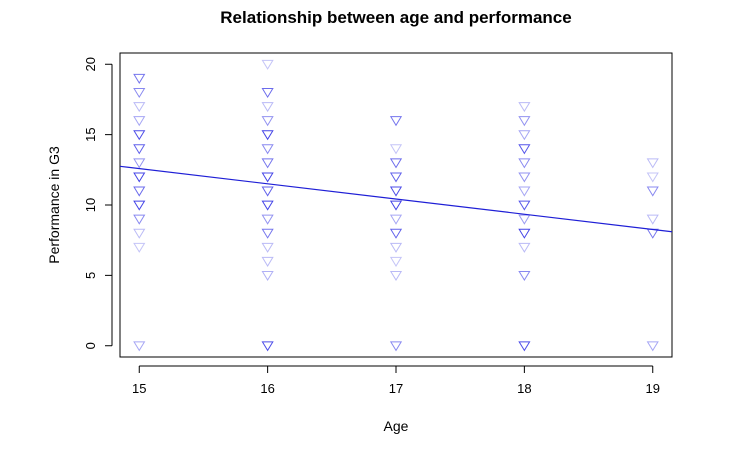 The width and height of the screenshot is (744, 451). Describe the element at coordinates (90, 64) in the screenshot. I see `y-tick-label: 20` at that location.